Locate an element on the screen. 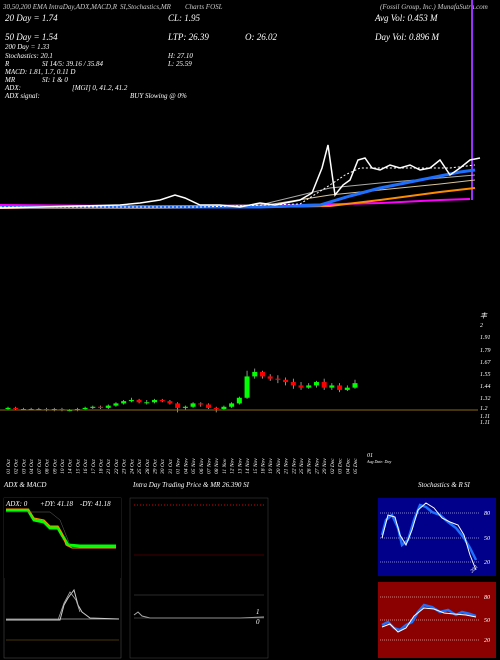 The image size is (500, 660). date-tick-label: 26 Nov is located at coordinates (310, 466).